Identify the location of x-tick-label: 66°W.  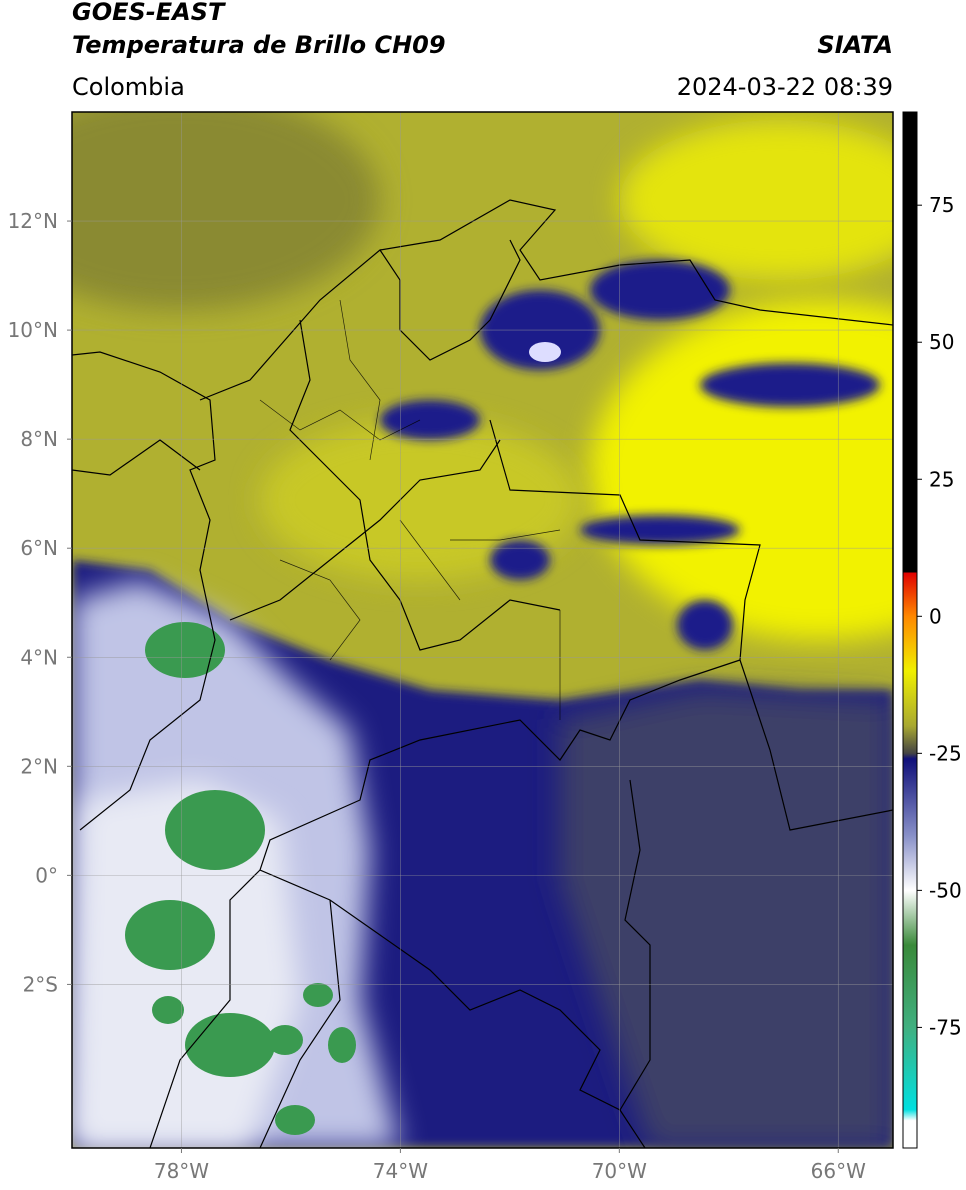
(838, 1171).